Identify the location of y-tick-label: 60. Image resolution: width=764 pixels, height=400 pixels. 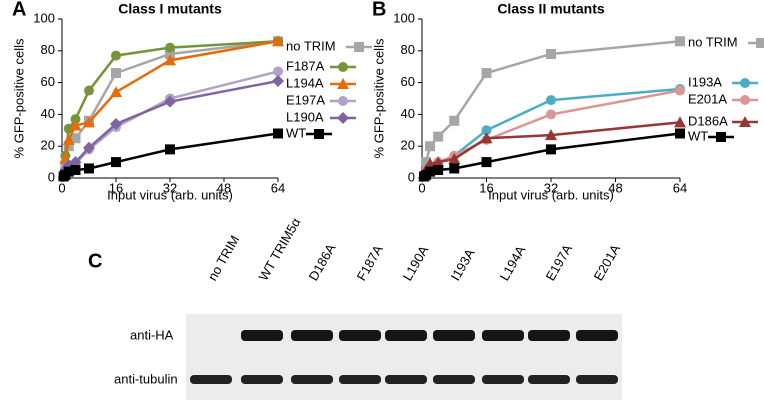
(408, 81).